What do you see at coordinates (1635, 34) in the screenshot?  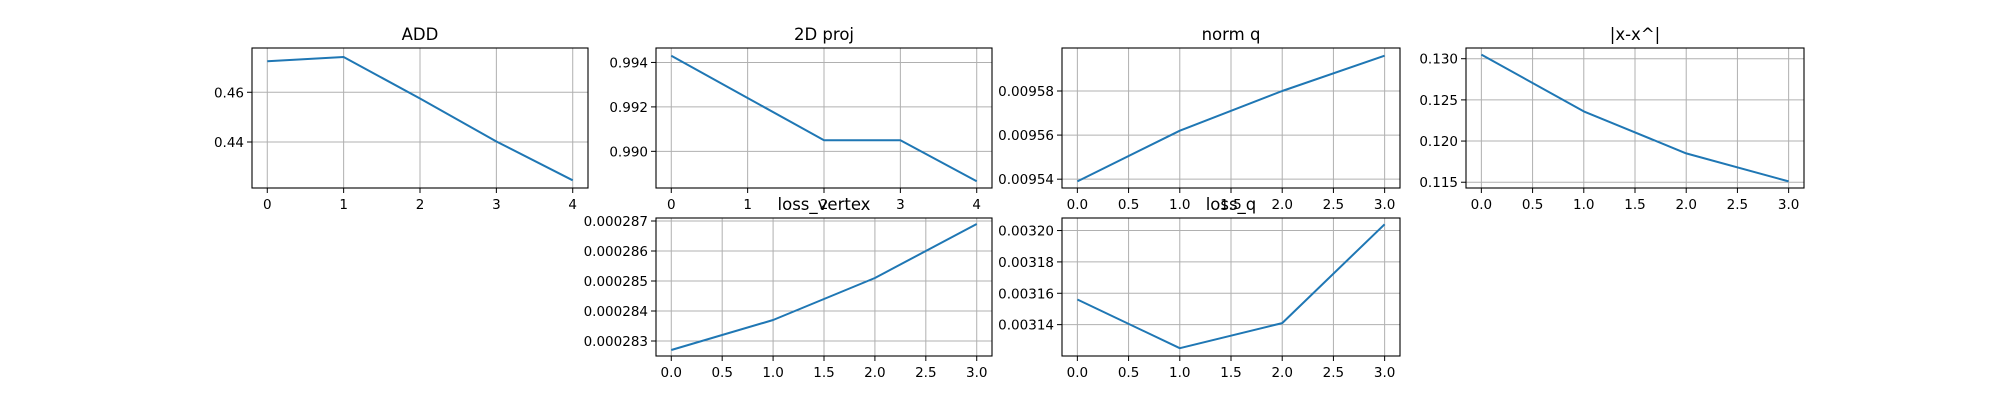 I see `panel-title: |x-x^|` at bounding box center [1635, 34].